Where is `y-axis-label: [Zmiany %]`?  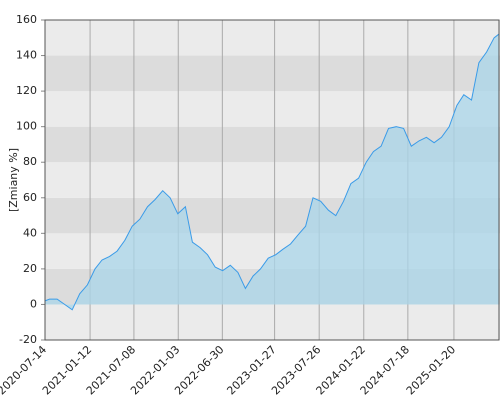
y-axis-label: [Zmiany %] is located at coordinates (13, 180).